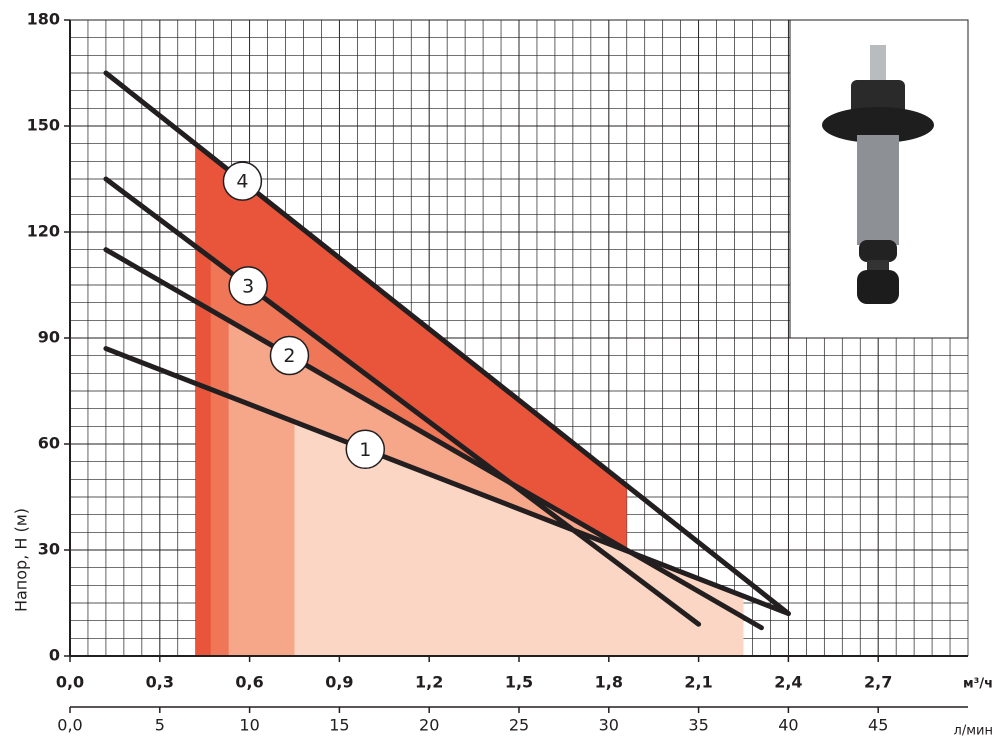  Describe the element at coordinates (43, 125) in the screenshot. I see `y-tick-label: 150` at that location.